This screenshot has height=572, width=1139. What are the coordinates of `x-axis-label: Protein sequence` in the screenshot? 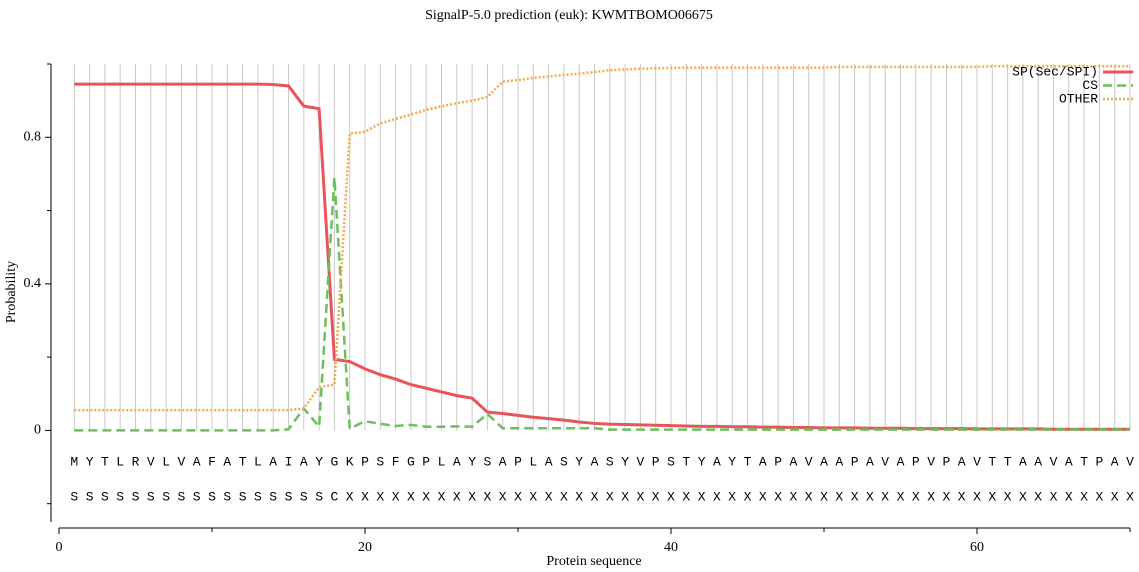 It's located at (593, 561).